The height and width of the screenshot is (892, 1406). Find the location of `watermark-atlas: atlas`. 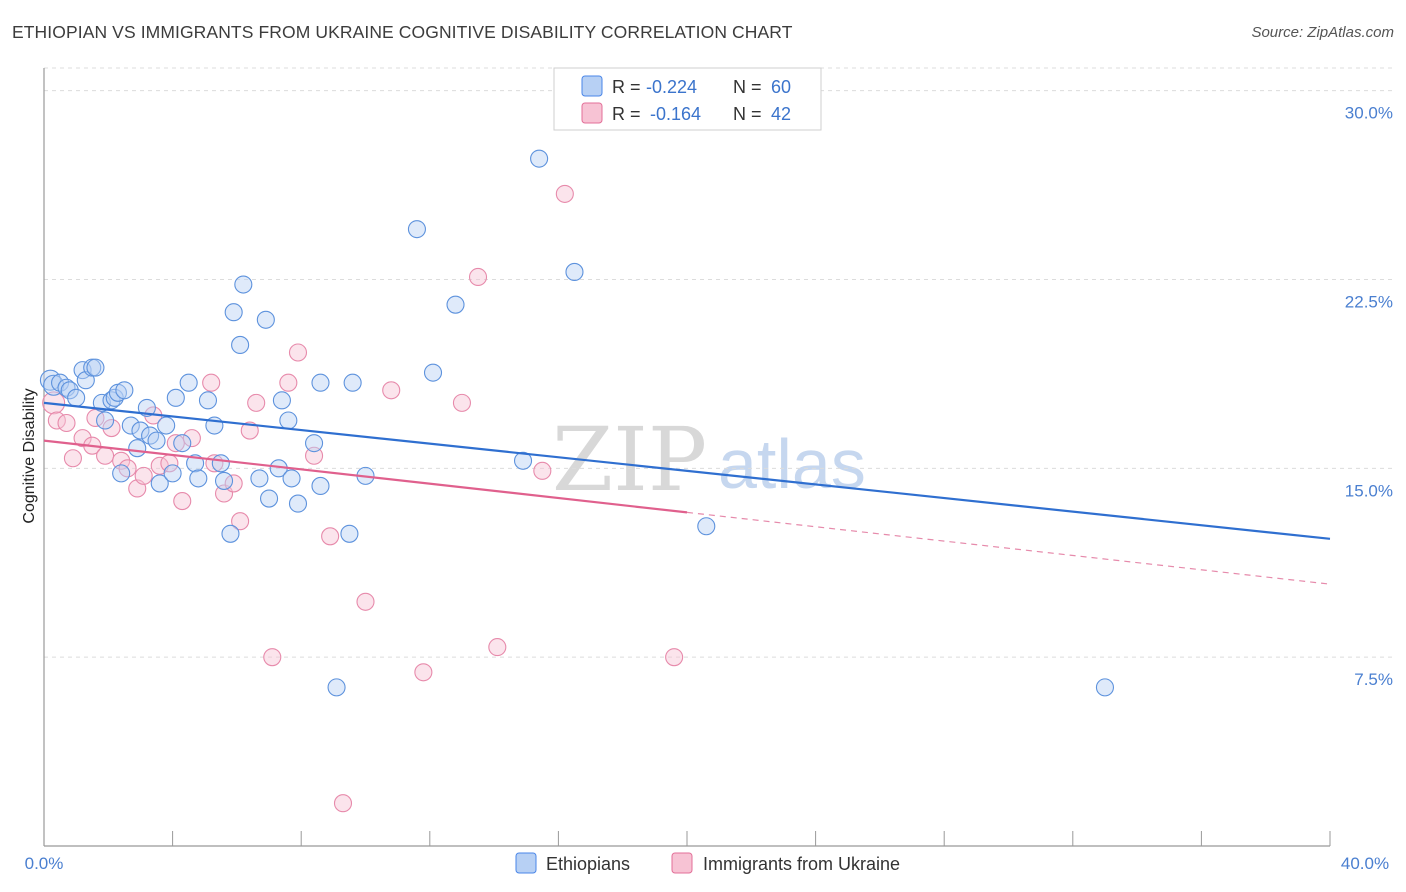

watermark-atlas: atlas is located at coordinates (792, 464).